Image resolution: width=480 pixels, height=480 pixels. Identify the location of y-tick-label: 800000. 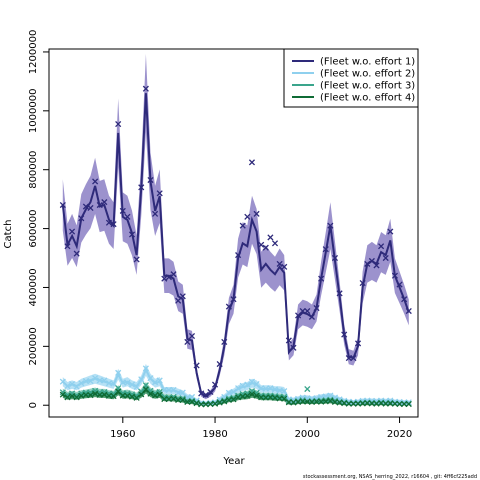
(33, 170).